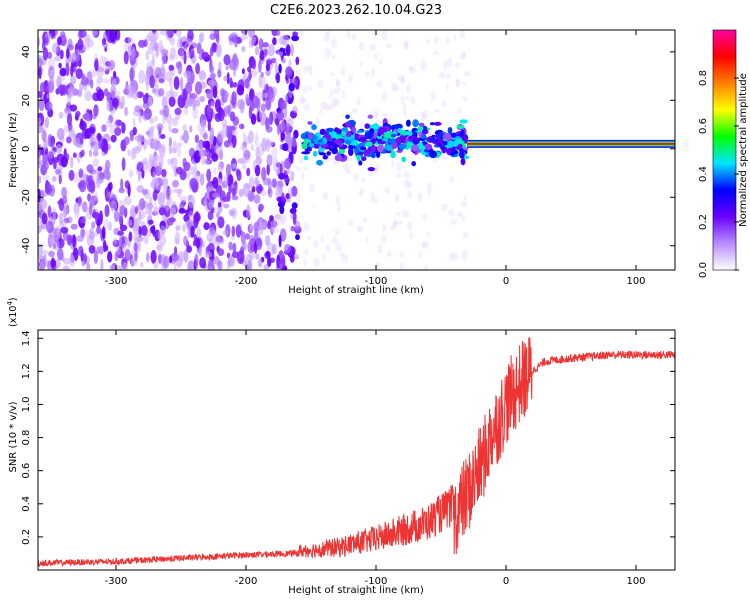 The height and width of the screenshot is (600, 750). Describe the element at coordinates (703, 174) in the screenshot. I see `colorbar-tick-label: 0.4` at that location.